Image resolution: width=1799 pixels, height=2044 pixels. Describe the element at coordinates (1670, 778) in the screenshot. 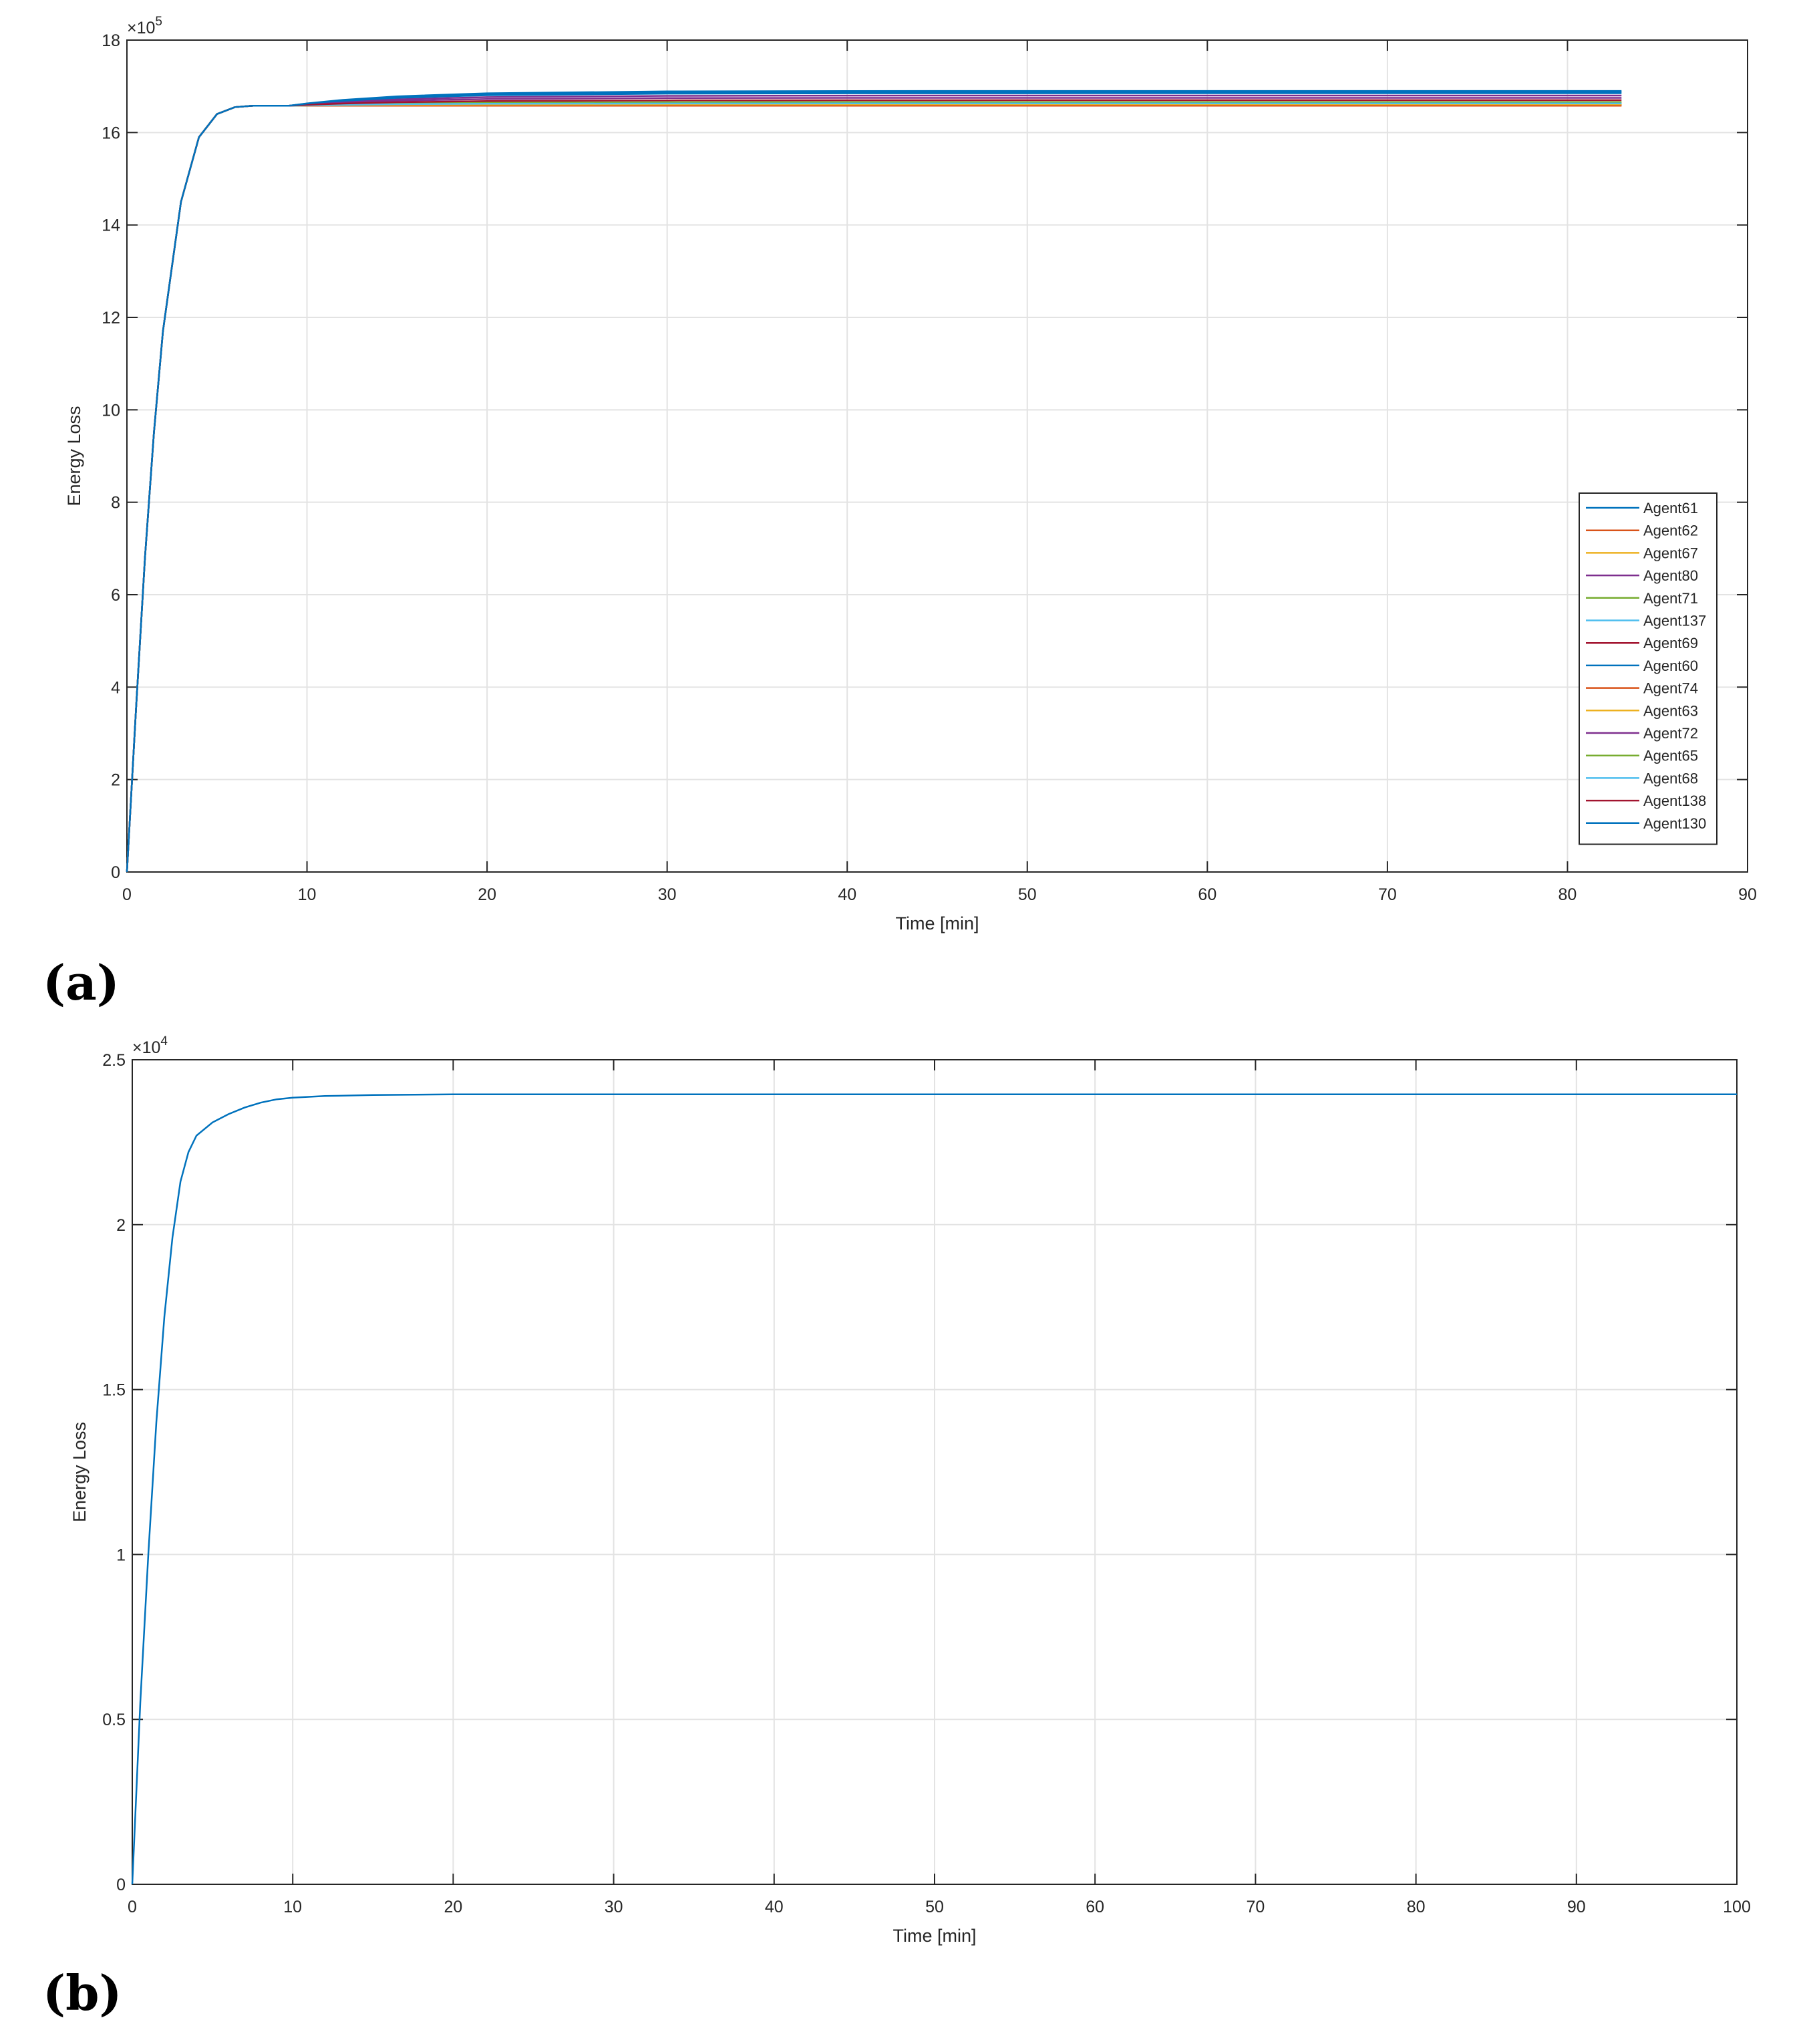

I see `legend-entry: Agent68` at that location.